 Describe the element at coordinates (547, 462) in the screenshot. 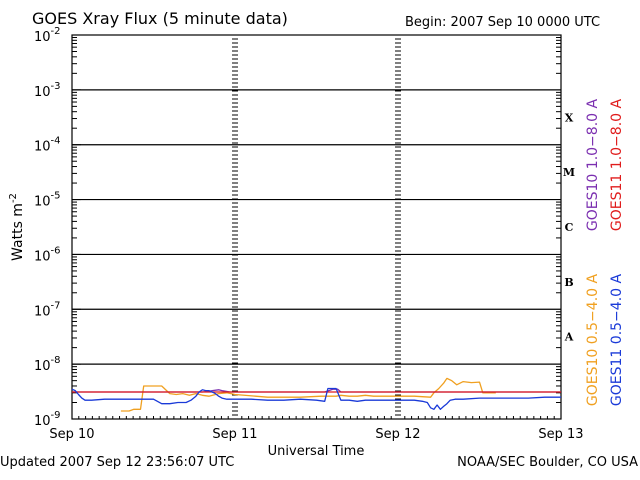

I see `source-label: NOAA/SEC Boulder, CO USA` at that location.